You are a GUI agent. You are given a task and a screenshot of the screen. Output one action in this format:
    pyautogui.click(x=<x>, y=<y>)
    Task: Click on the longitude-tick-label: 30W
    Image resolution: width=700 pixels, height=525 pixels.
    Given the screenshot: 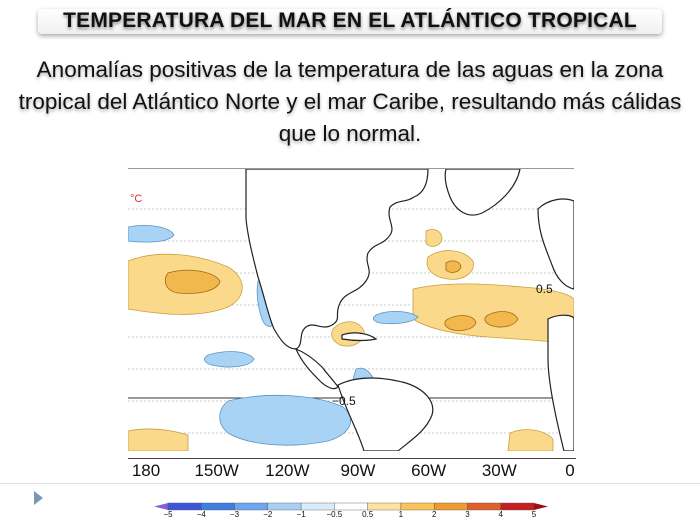 What is the action you would take?
    pyautogui.click(x=499, y=470)
    